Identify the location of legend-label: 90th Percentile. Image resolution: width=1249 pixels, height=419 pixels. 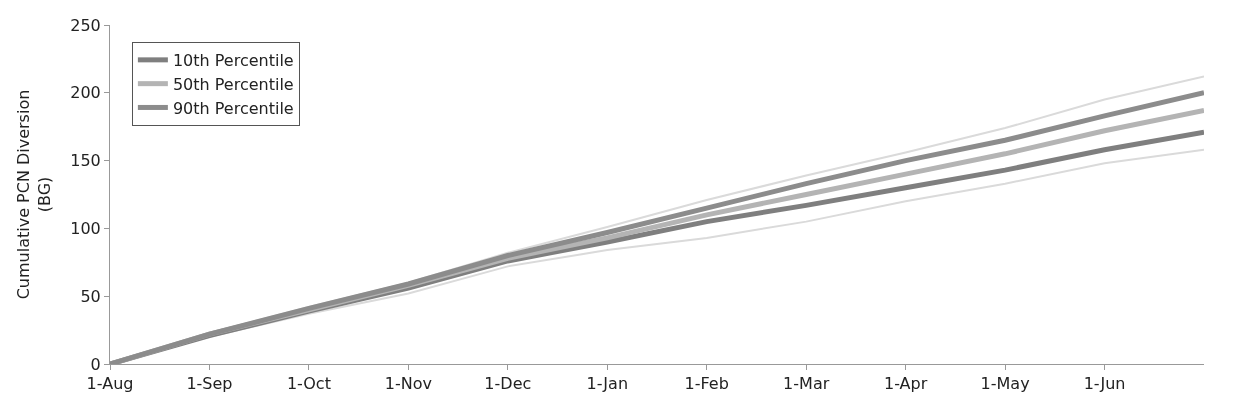
(233, 108).